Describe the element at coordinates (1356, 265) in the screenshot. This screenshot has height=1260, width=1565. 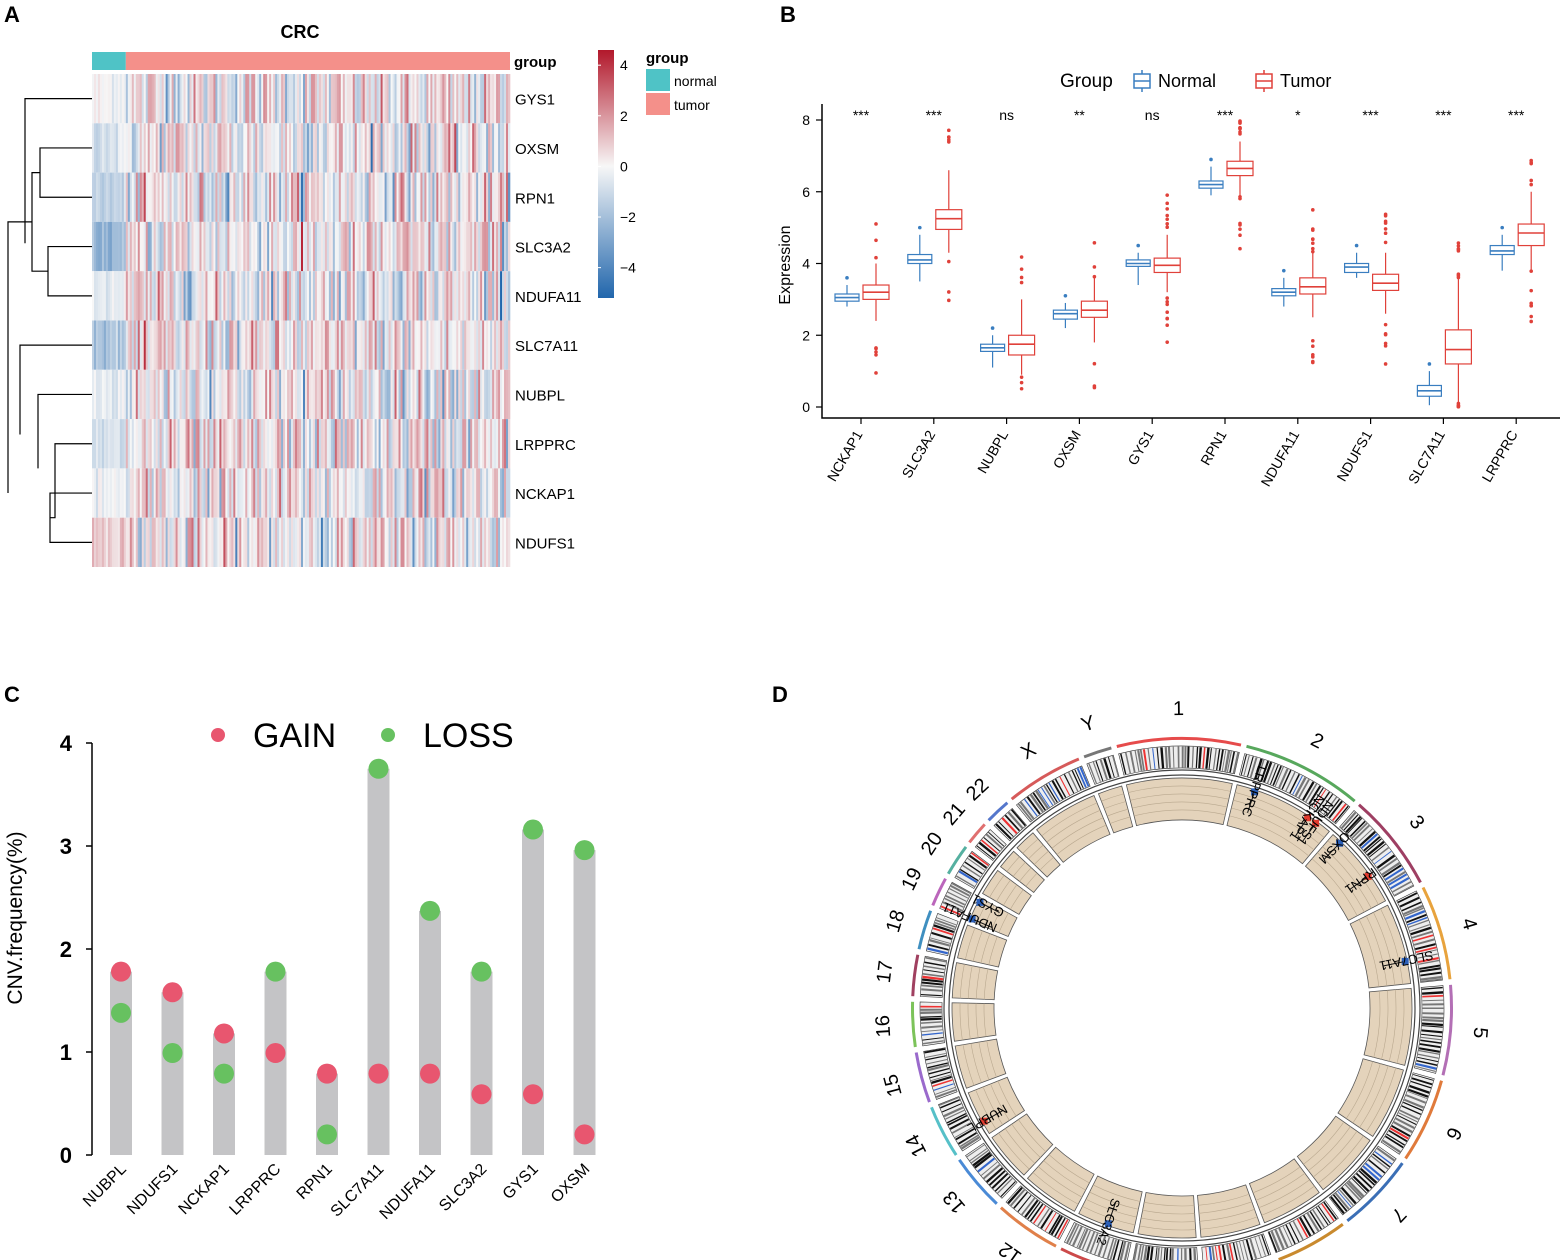
I see `box-normal` at that location.